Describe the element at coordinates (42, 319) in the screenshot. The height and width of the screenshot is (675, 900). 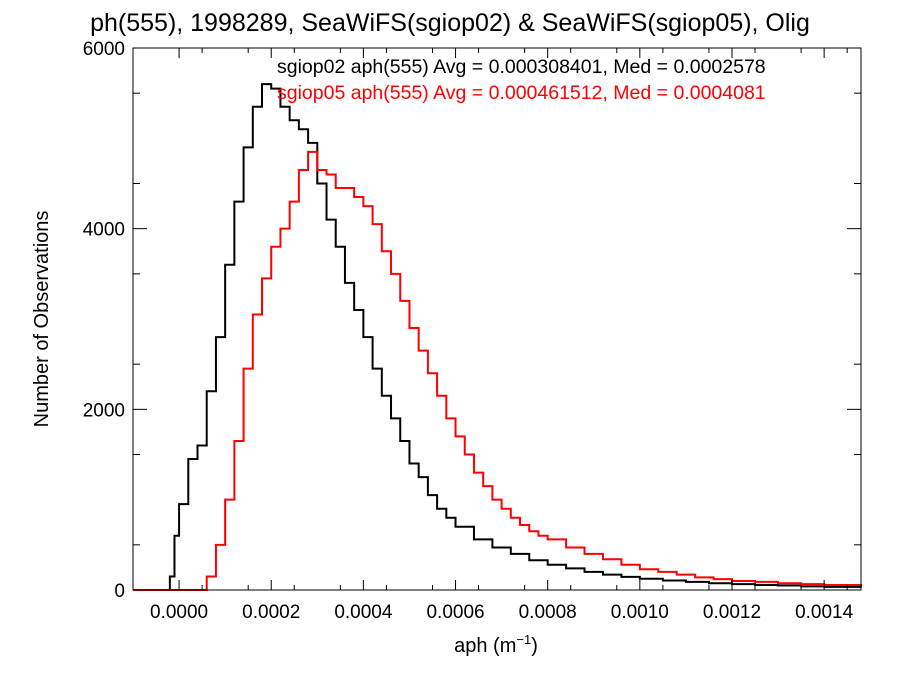
I see `y-axis-label: Number of Observations` at that location.